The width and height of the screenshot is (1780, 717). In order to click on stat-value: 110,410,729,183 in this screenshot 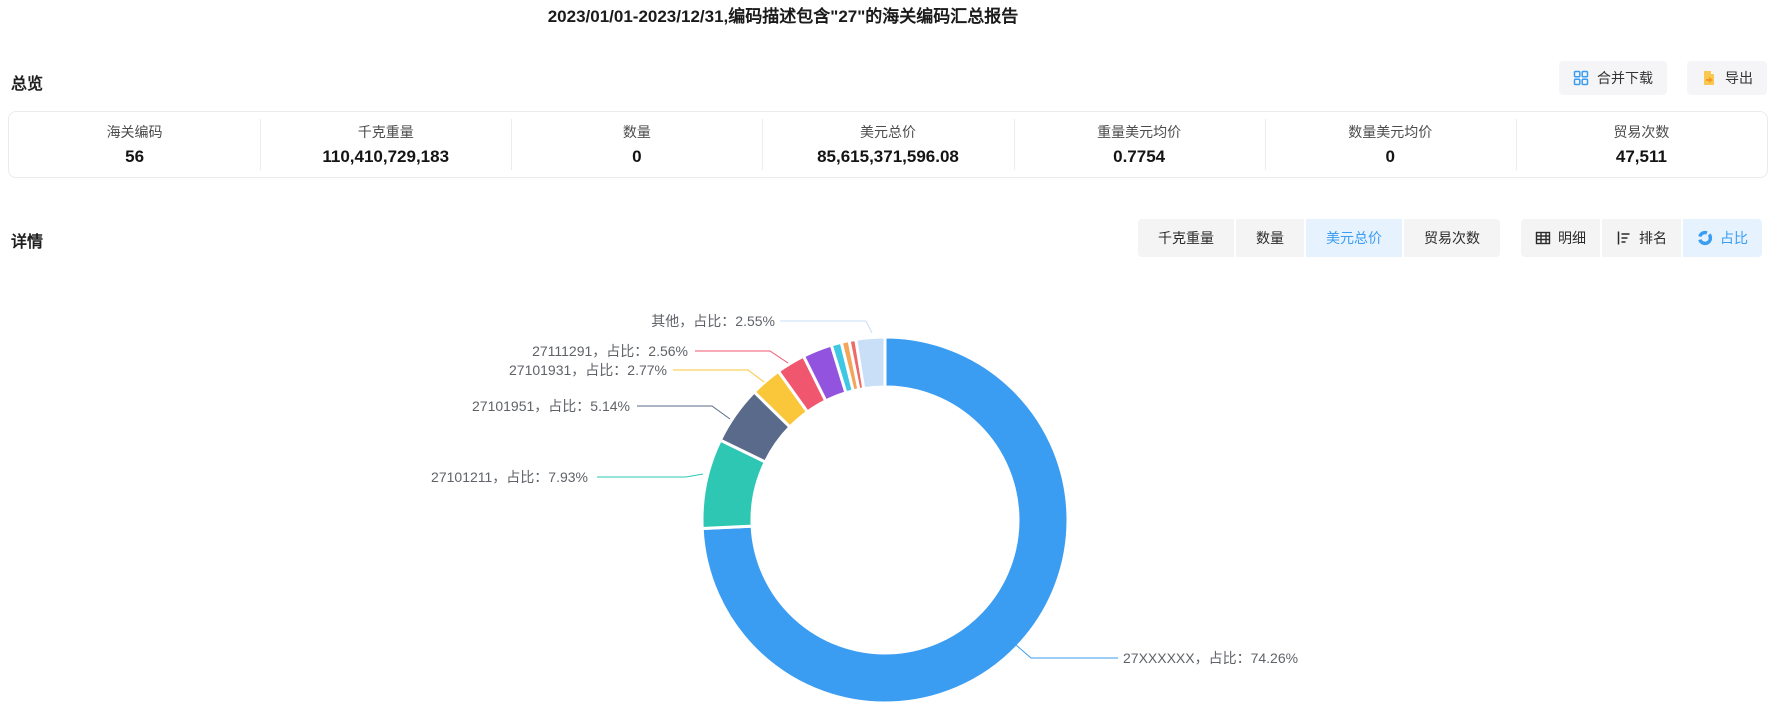, I will do `click(386, 156)`.